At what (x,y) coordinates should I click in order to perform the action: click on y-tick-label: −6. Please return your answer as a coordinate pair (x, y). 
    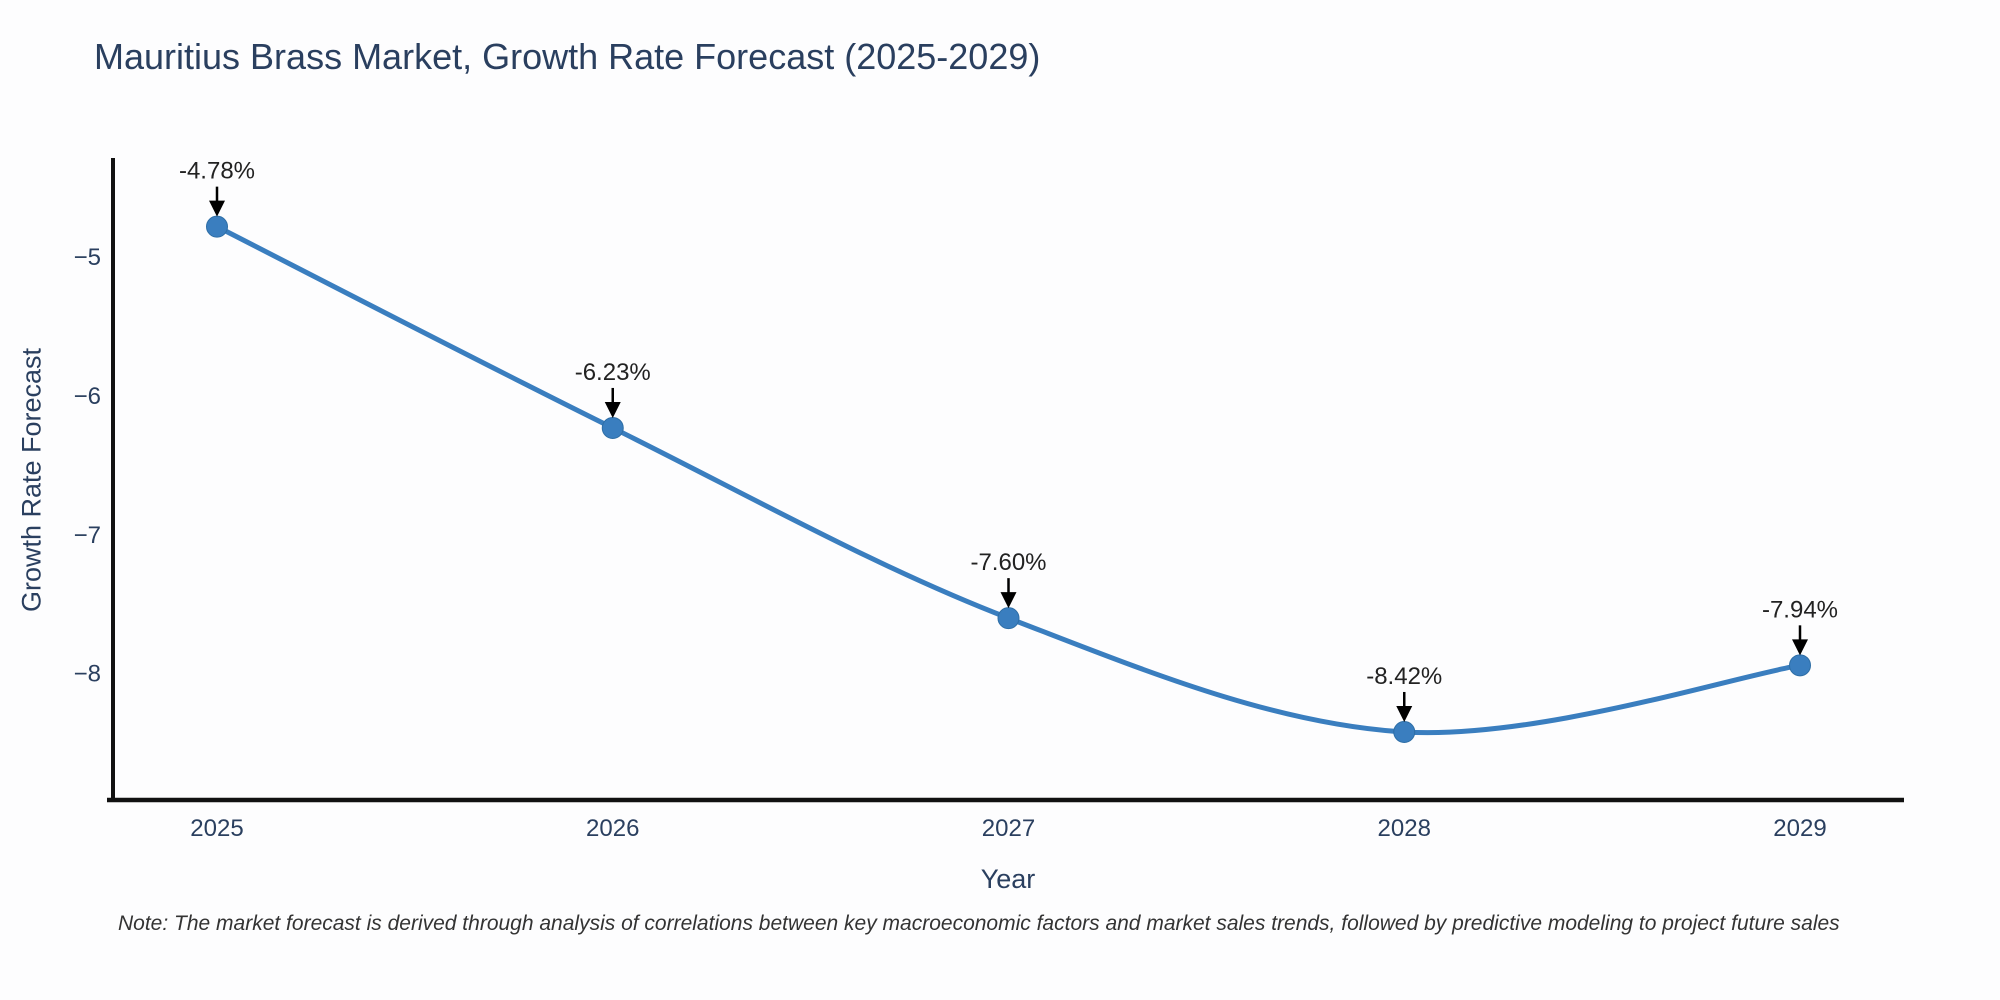
    Looking at the image, I should click on (87, 396).